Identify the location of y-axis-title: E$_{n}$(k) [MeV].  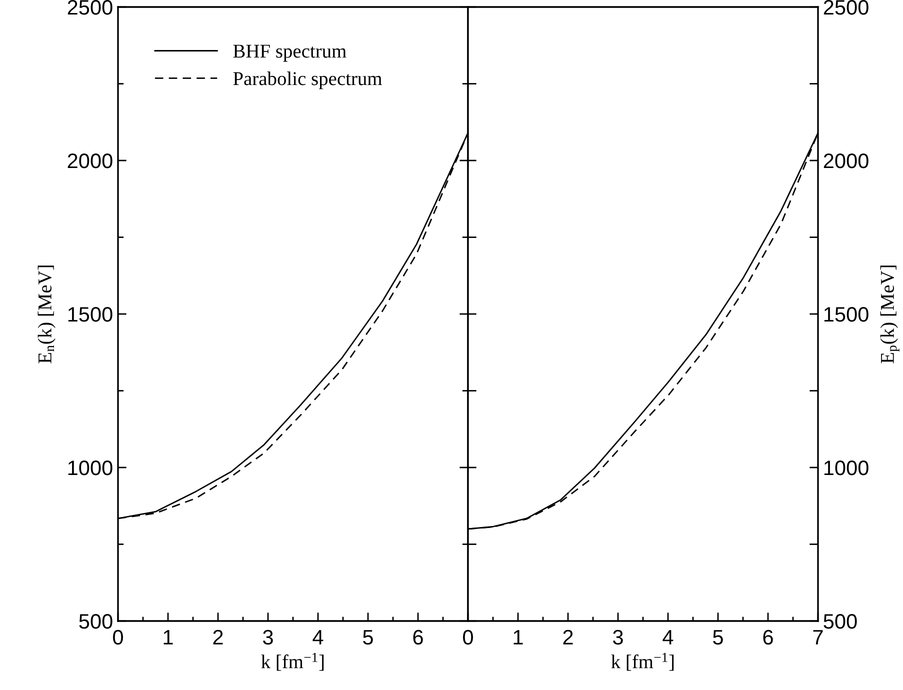
(47, 315).